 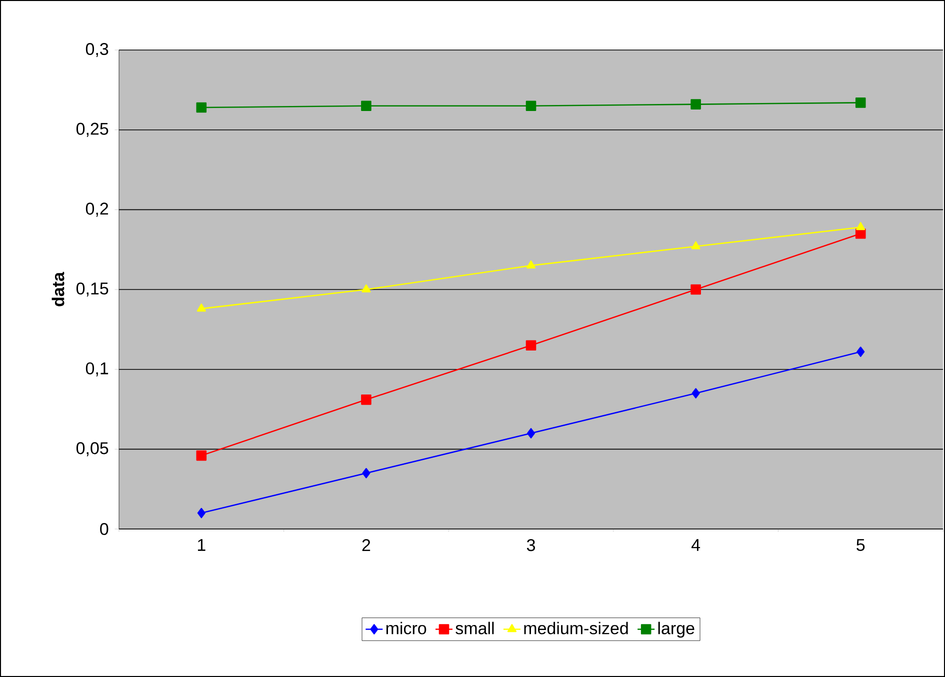 What do you see at coordinates (530, 545) in the screenshot?
I see `x-tick-label: 3` at bounding box center [530, 545].